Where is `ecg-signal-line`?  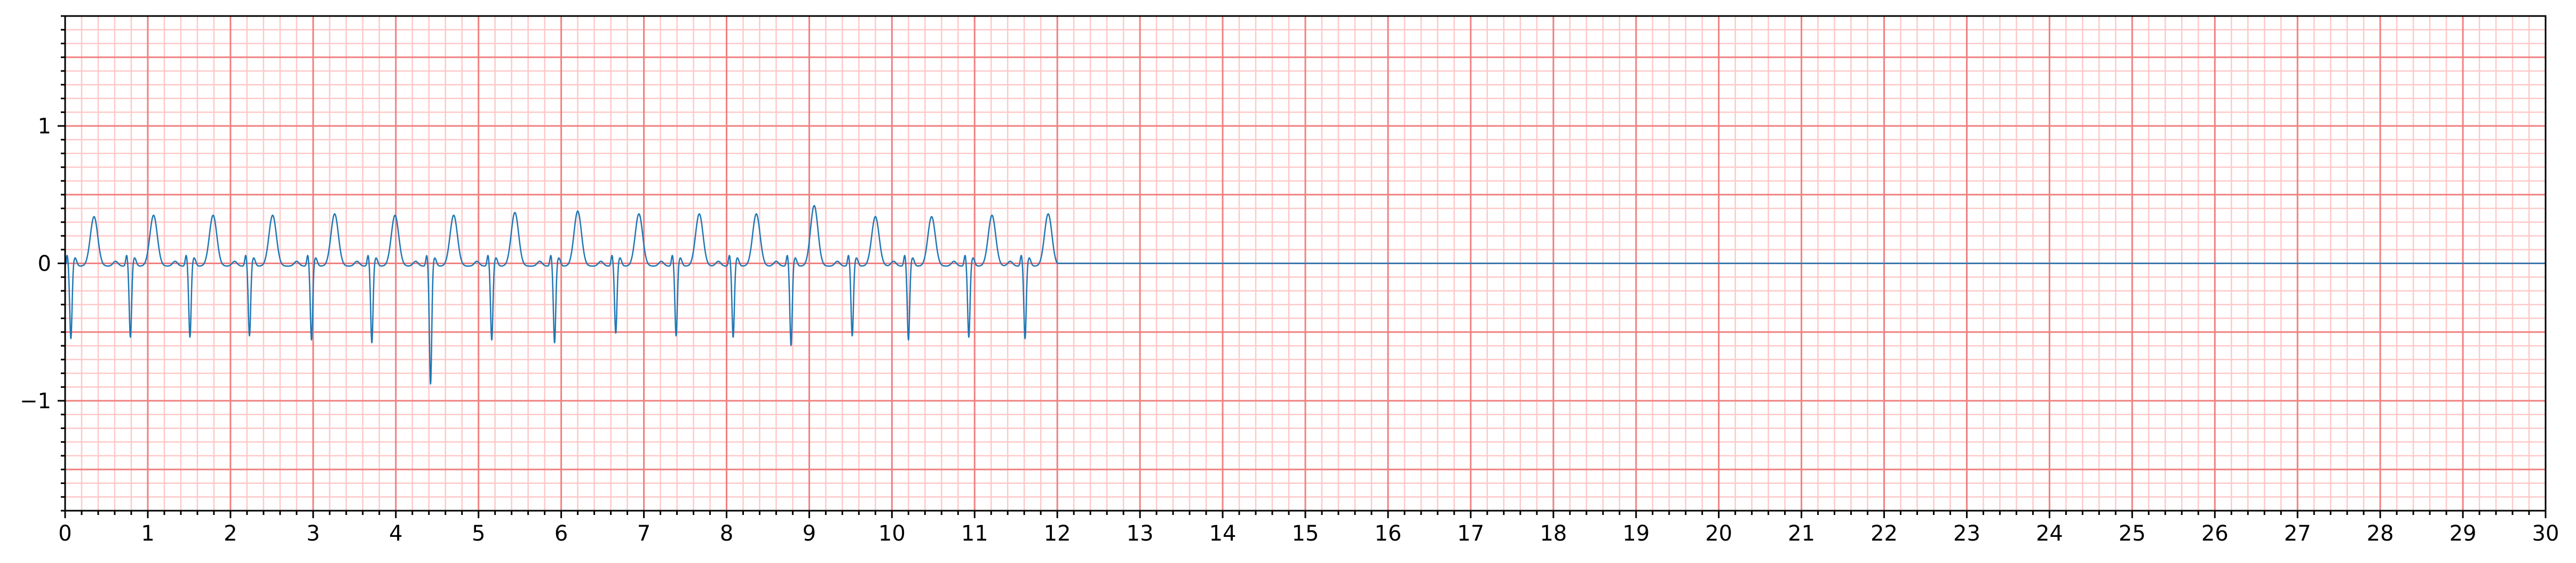
ecg-signal-line is located at coordinates (561, 295).